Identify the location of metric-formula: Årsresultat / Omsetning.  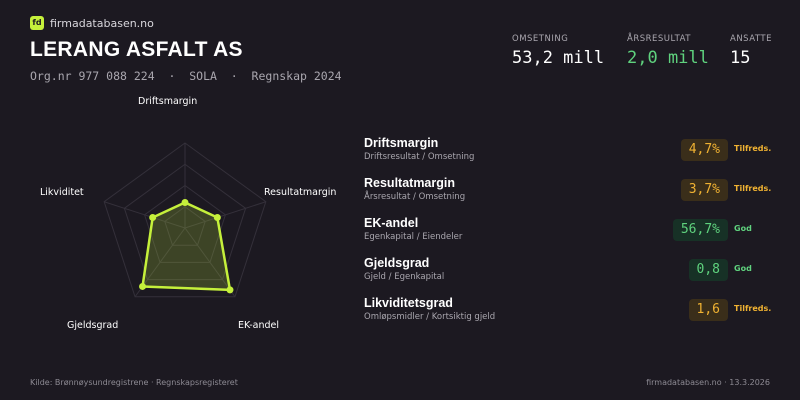
(415, 197).